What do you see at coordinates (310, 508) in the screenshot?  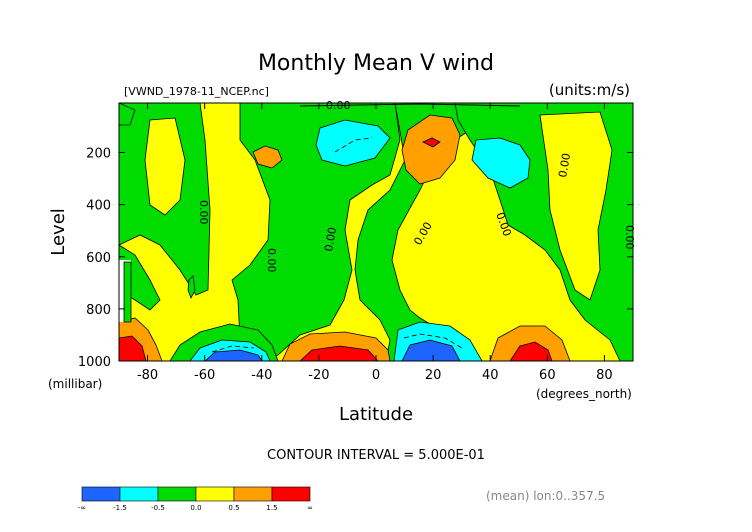 I see `legend-label: ∞` at bounding box center [310, 508].